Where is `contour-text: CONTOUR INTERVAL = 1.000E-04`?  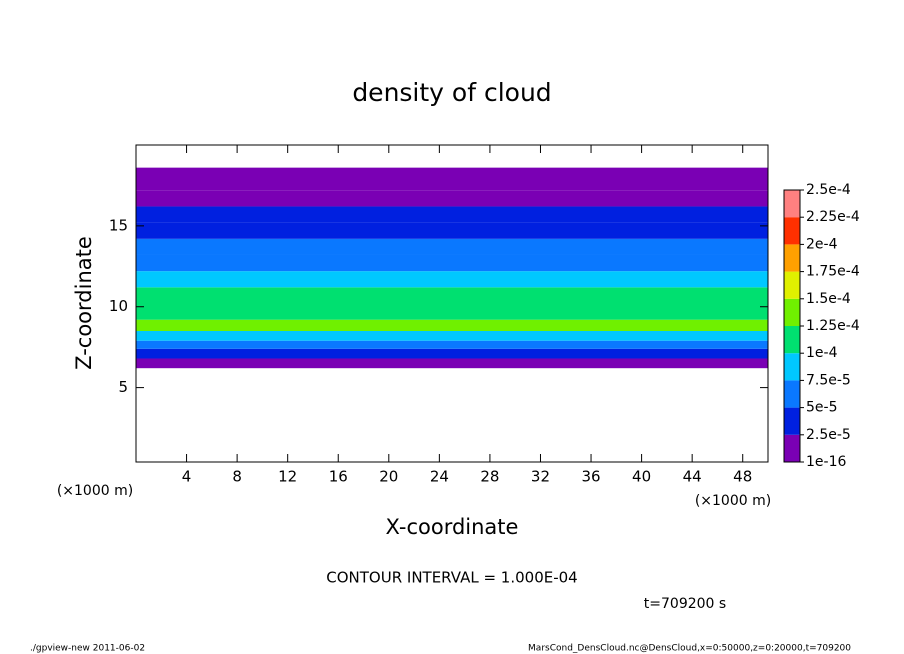 contour-text: CONTOUR INTERVAL = 1.000E-04 is located at coordinates (451, 578).